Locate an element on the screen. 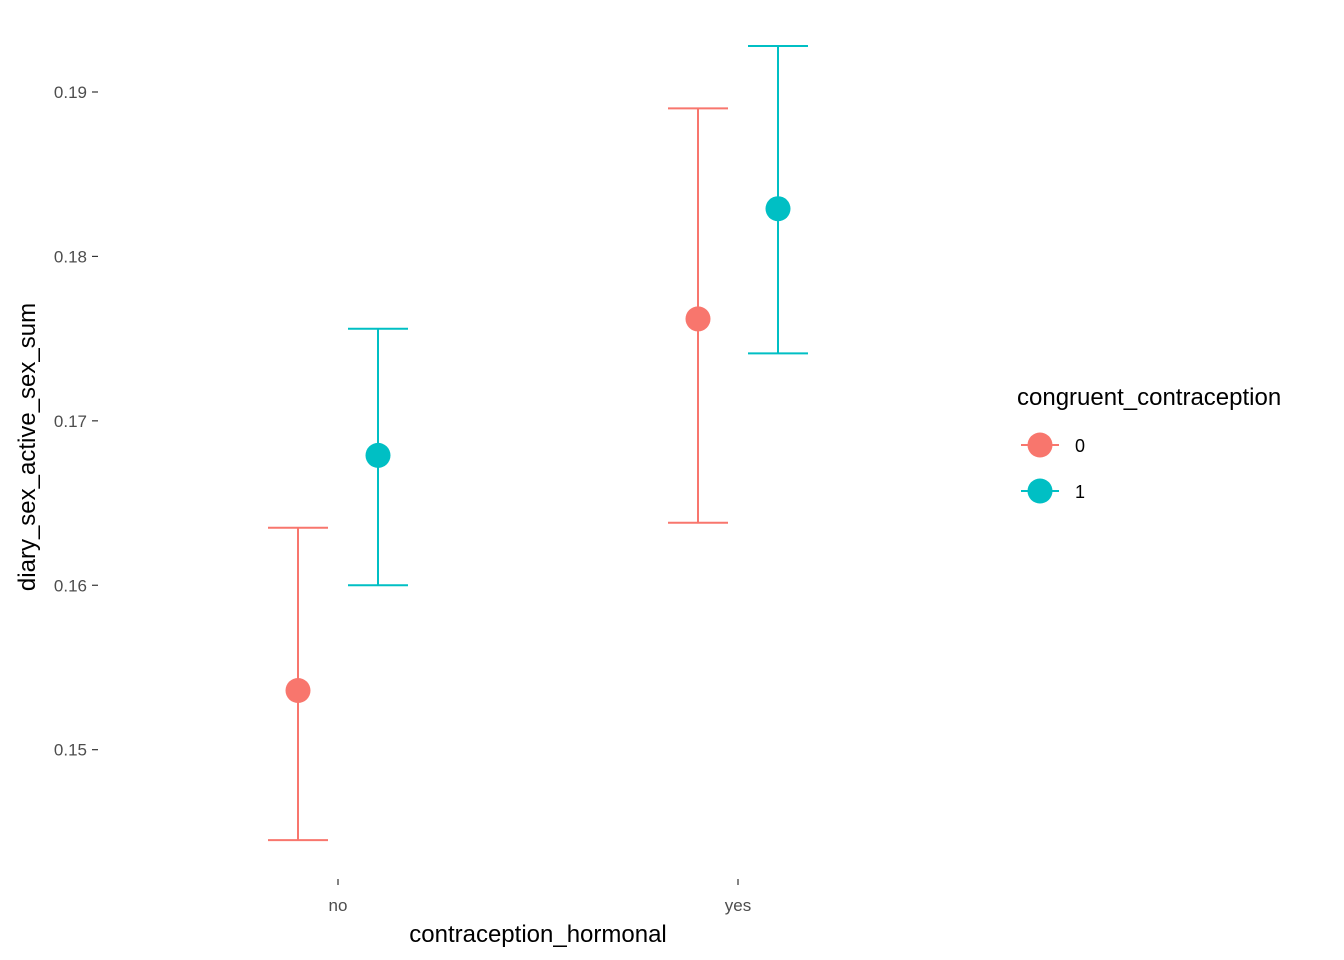 Image resolution: width=1344 pixels, height=960 pixels. errorbar-group-1-no is located at coordinates (378, 457).